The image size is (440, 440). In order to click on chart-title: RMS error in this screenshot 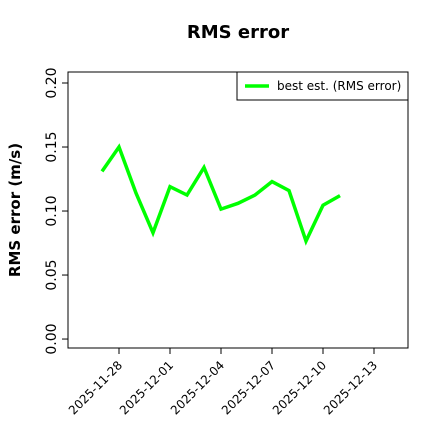, I will do `click(238, 32)`.